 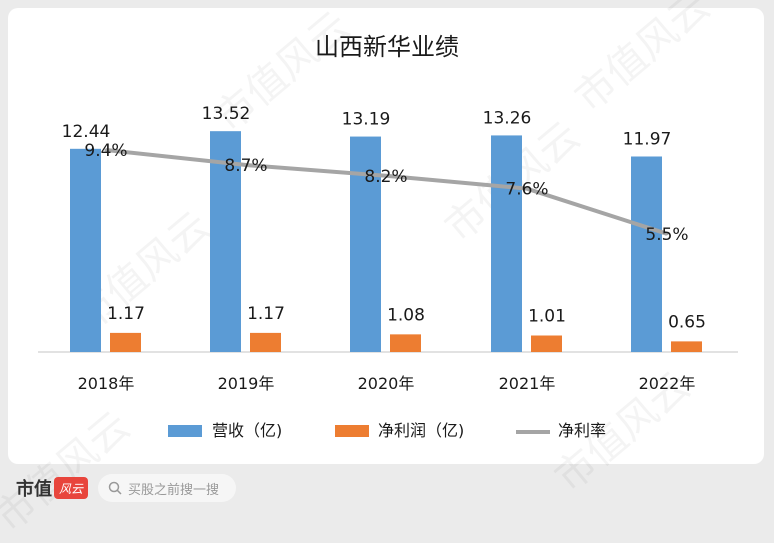 I want to click on x-tick-label: 2021年, so click(x=527, y=383).